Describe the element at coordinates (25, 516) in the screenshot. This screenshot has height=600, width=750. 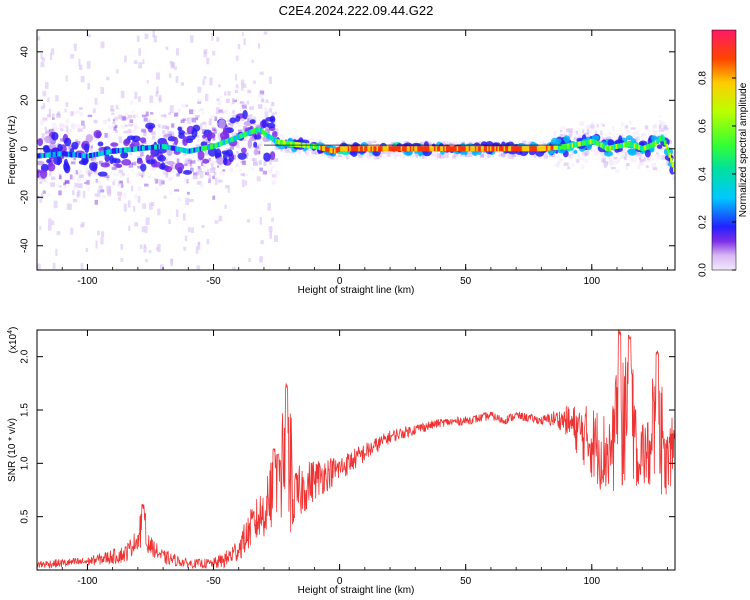
I see `y-tick-label: 0.5` at that location.